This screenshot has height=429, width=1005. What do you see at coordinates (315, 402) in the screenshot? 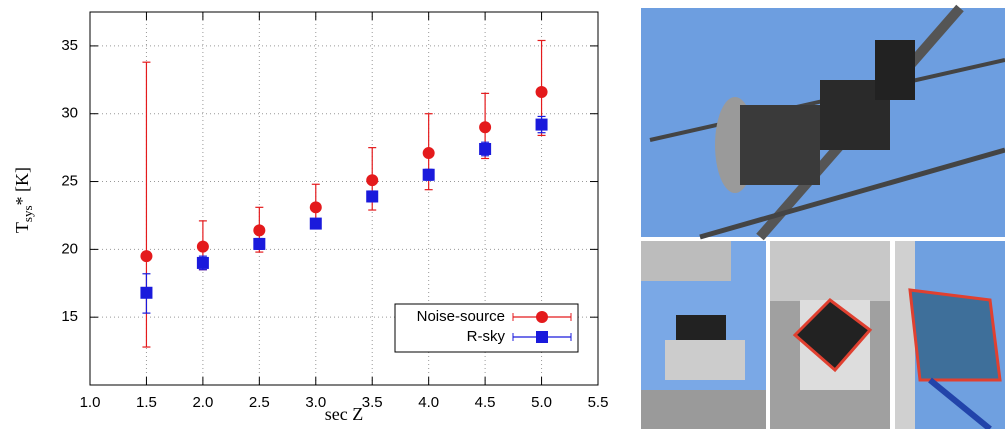
I see `x-tick-label: 3.0` at bounding box center [315, 402].